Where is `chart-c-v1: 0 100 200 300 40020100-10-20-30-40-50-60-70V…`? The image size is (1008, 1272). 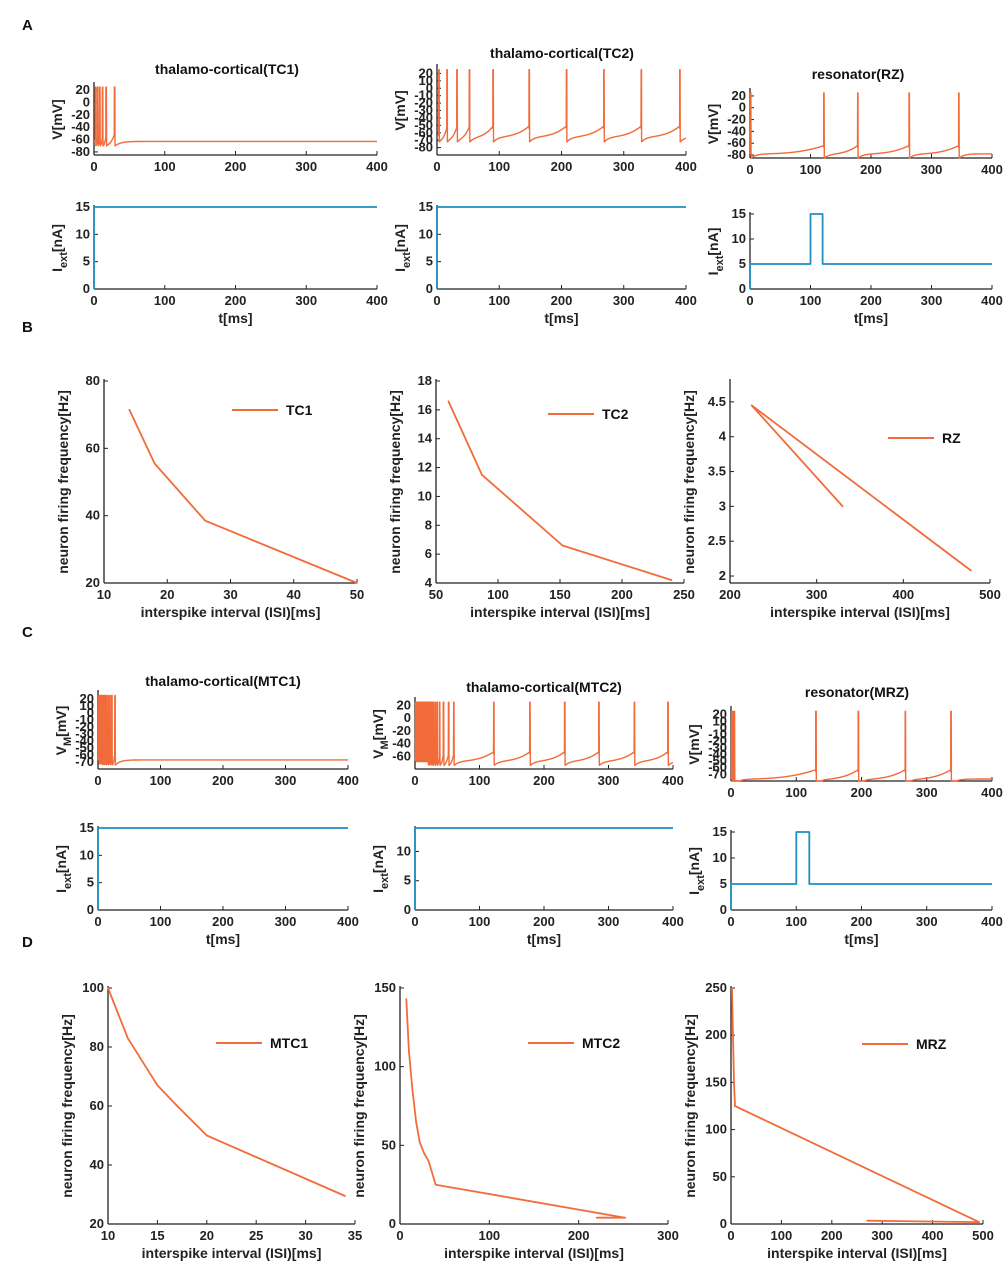
chart-c-v1: 0 100 200 300 40020100-10-20-30-40-50-60-70V… is located at coordinates (206, 730).